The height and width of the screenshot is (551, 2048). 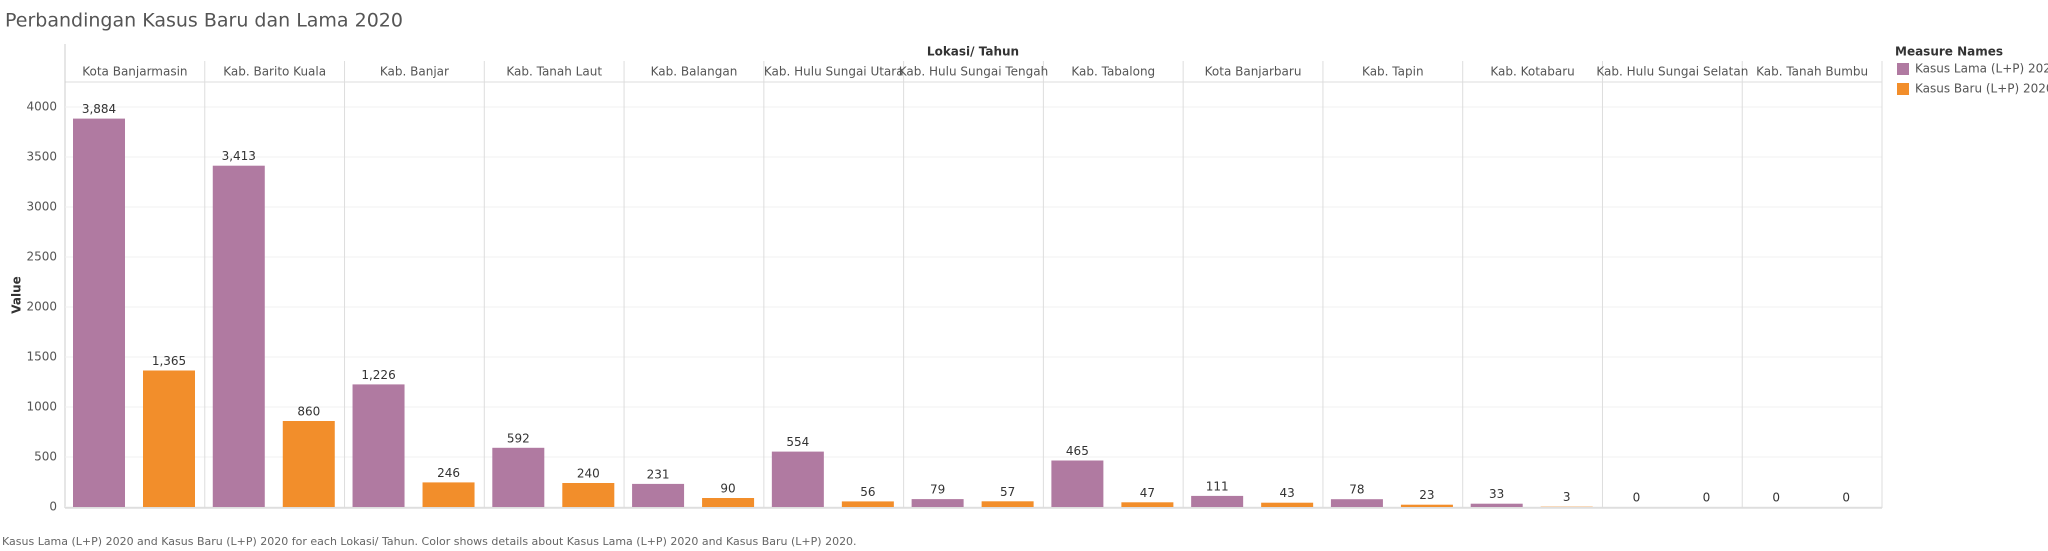 I want to click on x-tick-label: Kab. Tapin, so click(x=1393, y=72).